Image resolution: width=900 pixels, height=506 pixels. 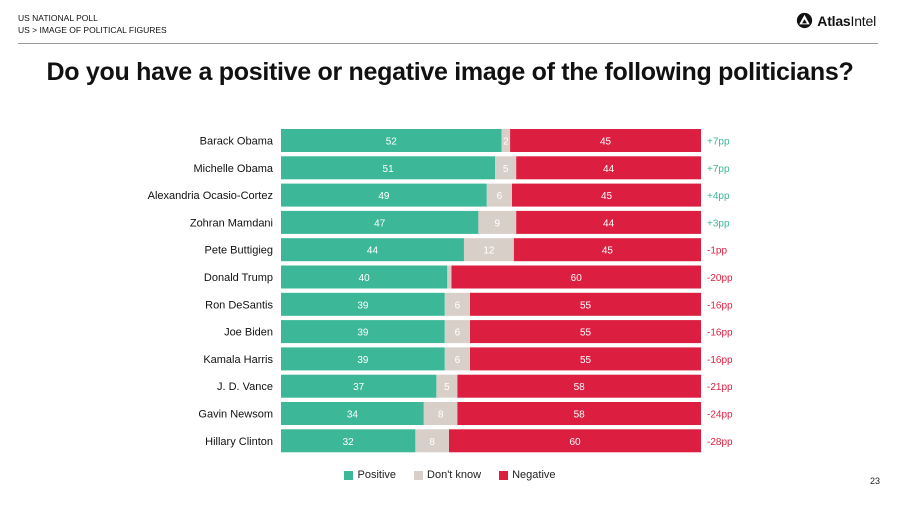 I want to click on bar-dont-know-michelle-obama, so click(x=506, y=168).